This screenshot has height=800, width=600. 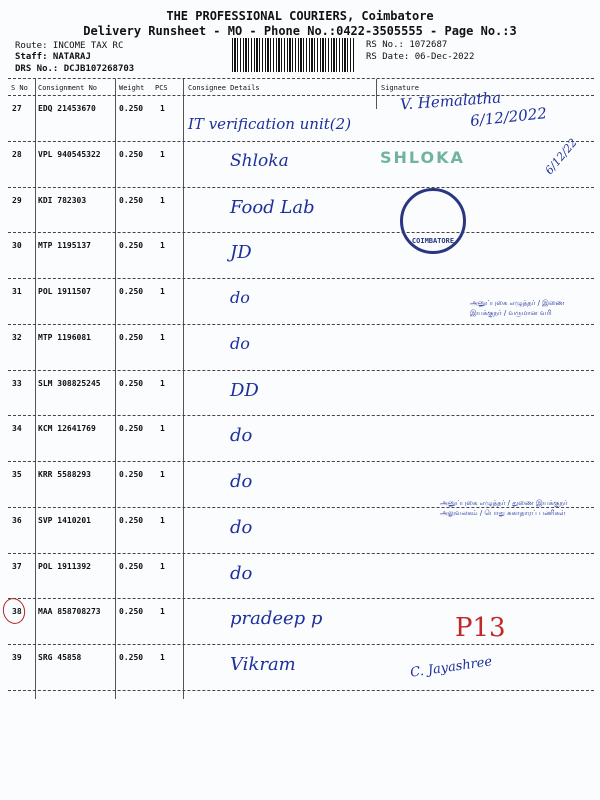 I want to click on shloka-stamp: SHLOKA, so click(x=422, y=157).